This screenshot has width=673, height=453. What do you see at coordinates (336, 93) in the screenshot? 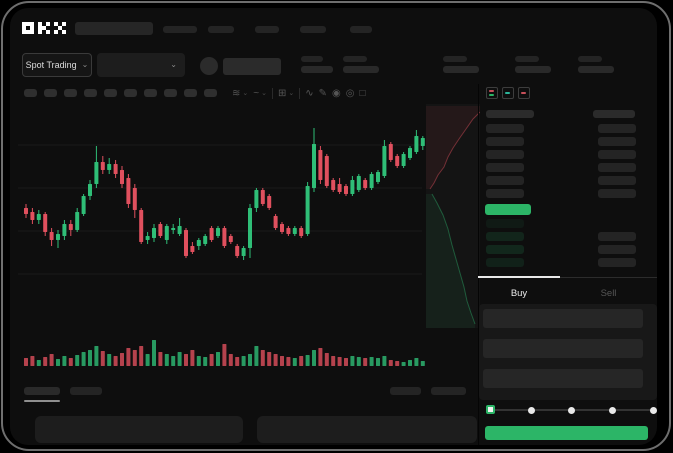
I see `alert-icon: ◉` at bounding box center [336, 93].